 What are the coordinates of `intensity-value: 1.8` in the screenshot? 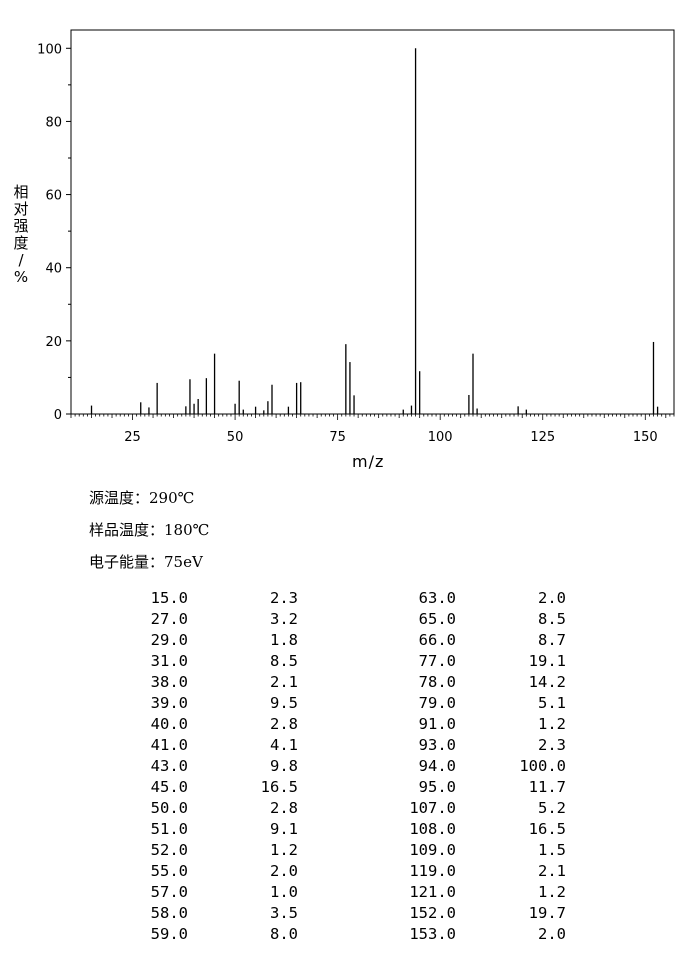 It's located at (284, 640).